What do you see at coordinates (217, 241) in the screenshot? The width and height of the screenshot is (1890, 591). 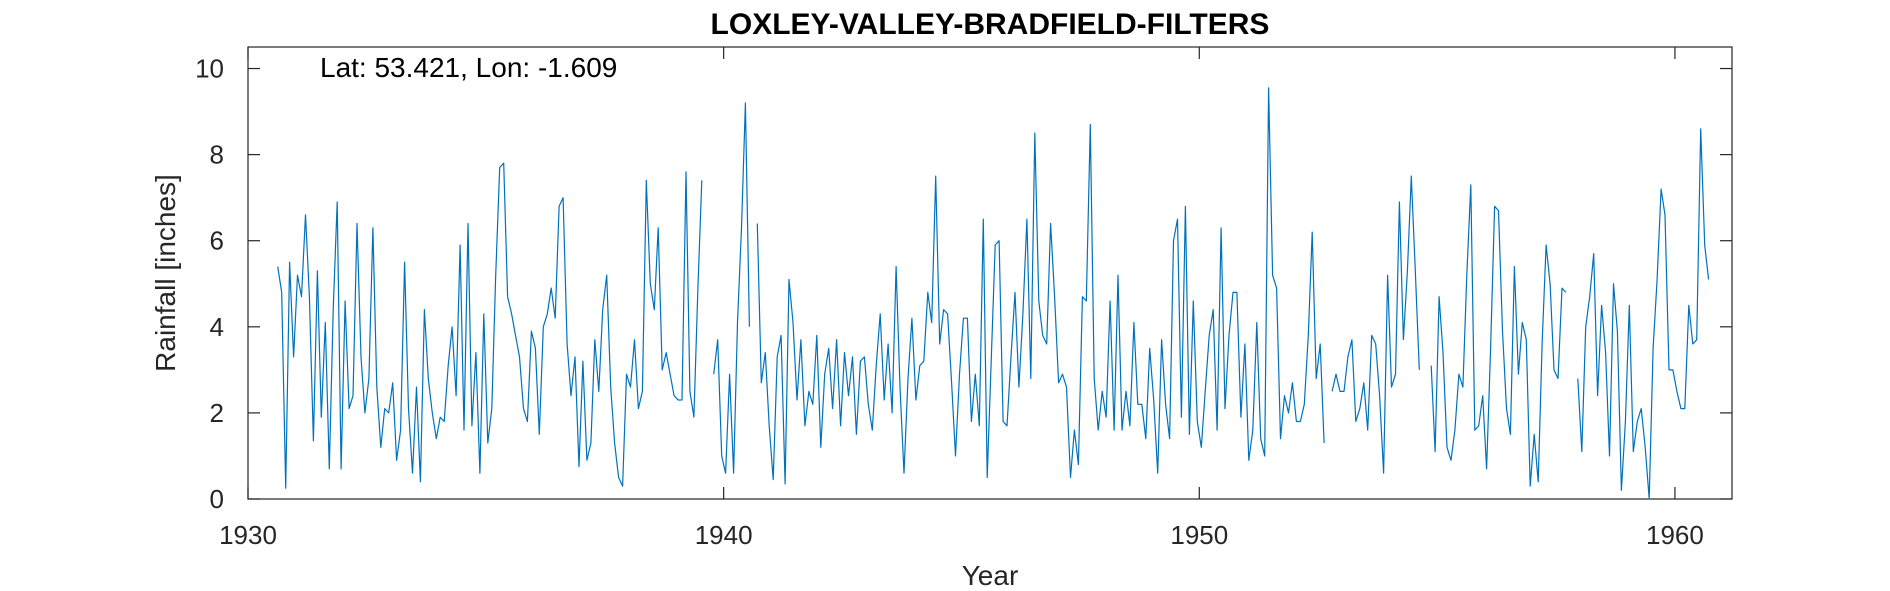 I see `y-tick-label: 6` at bounding box center [217, 241].